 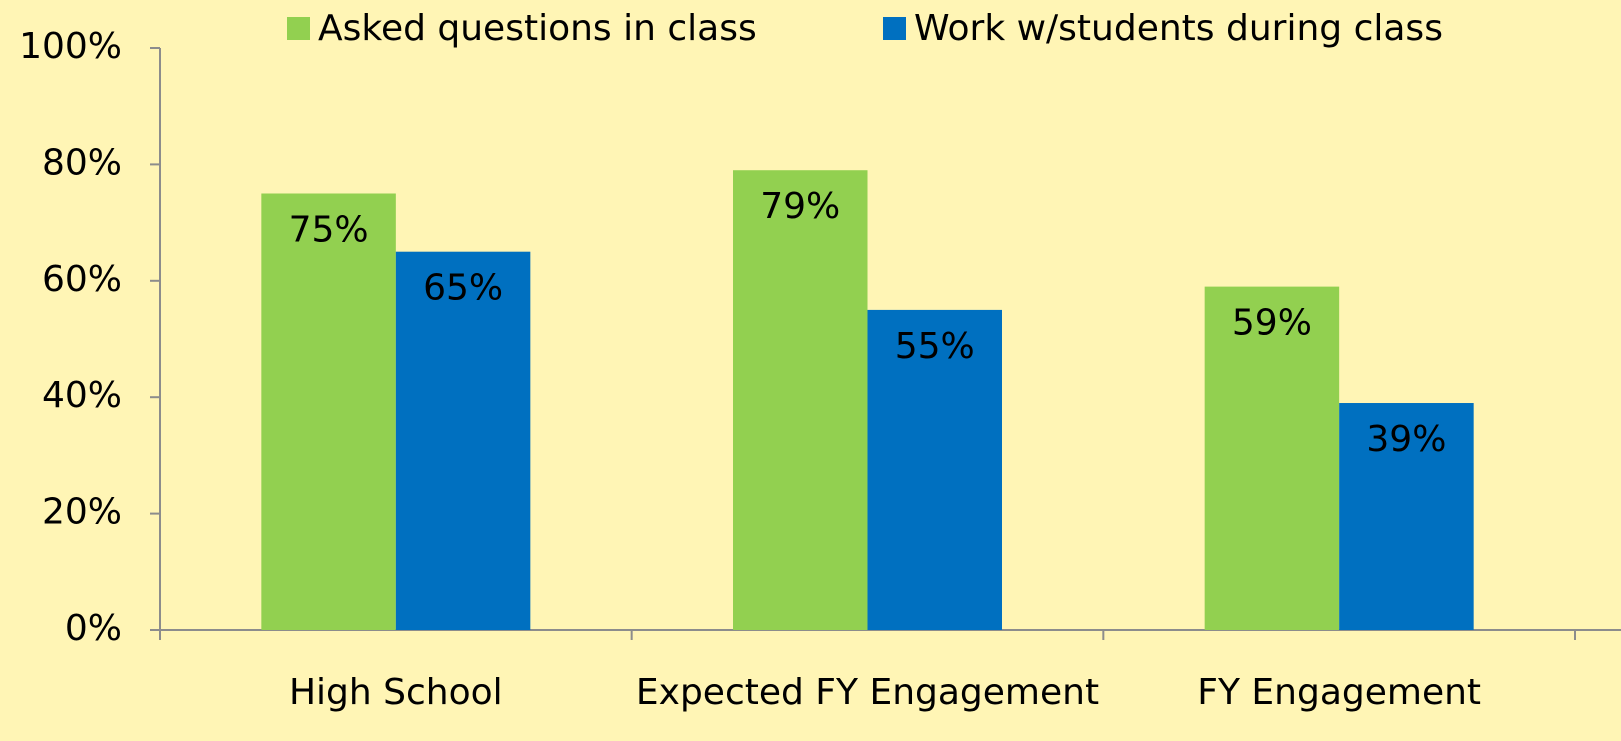 I want to click on legend-label: Work w/students during class, so click(x=1178, y=28).